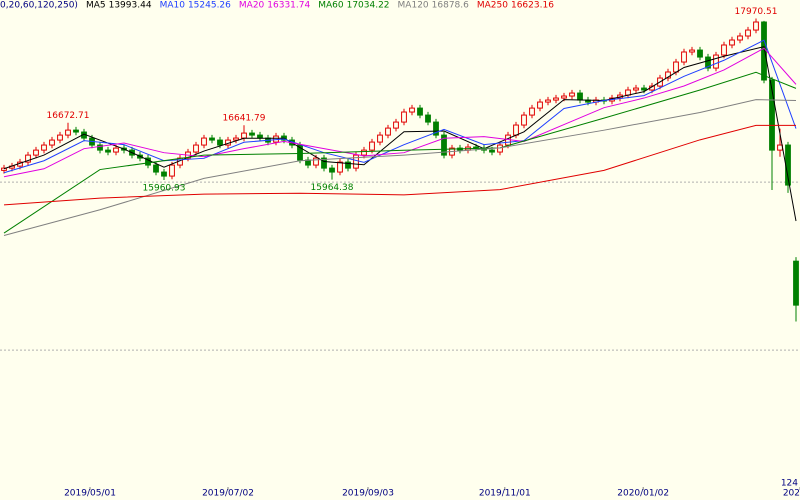  Describe the element at coordinates (96, 6) in the screenshot. I see `legend-name: MA5` at that location.